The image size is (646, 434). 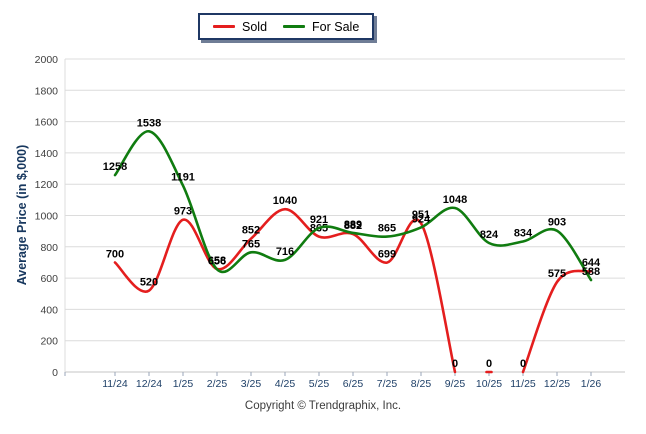 What do you see at coordinates (323, 406) in the screenshot?
I see `copyright-text: Copyright © Trendgraphix, Inc.` at bounding box center [323, 406].